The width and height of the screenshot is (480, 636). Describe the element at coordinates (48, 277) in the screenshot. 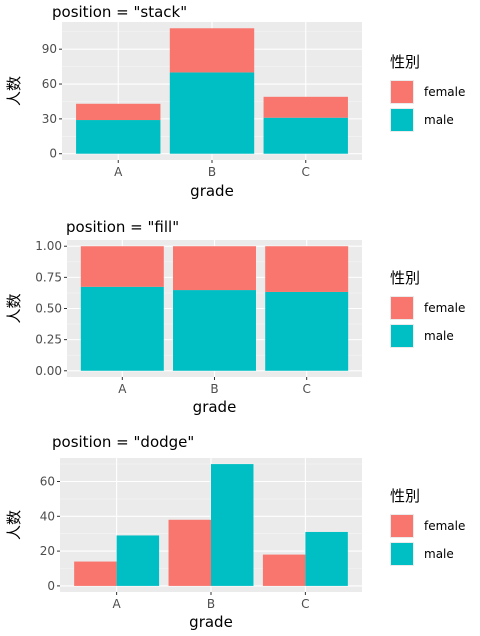

I see `y-tick-label: 0.75` at that location.